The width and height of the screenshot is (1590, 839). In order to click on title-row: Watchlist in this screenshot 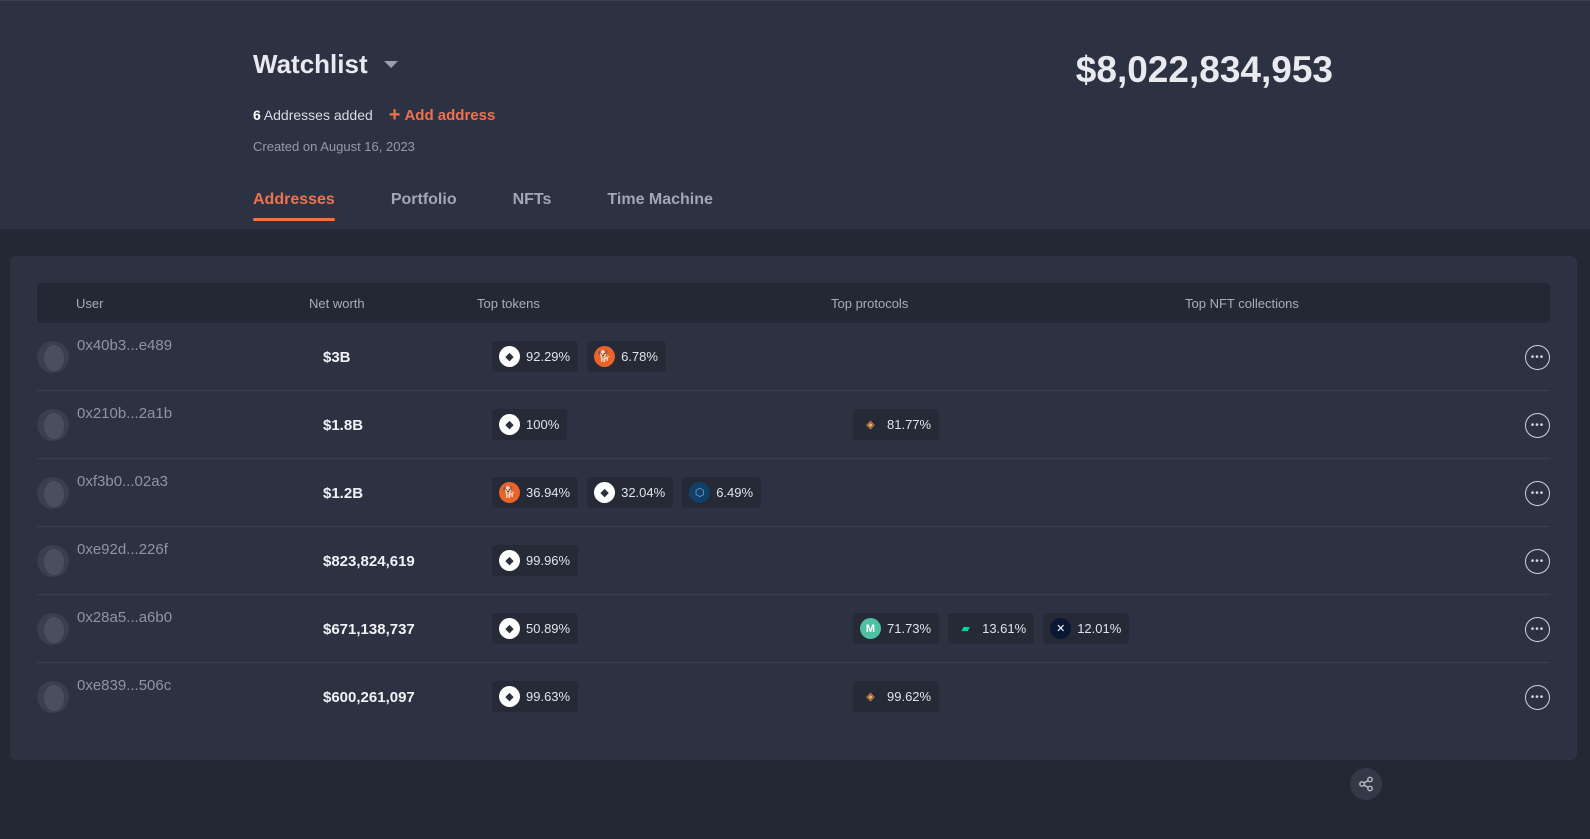, I will do `click(325, 64)`.